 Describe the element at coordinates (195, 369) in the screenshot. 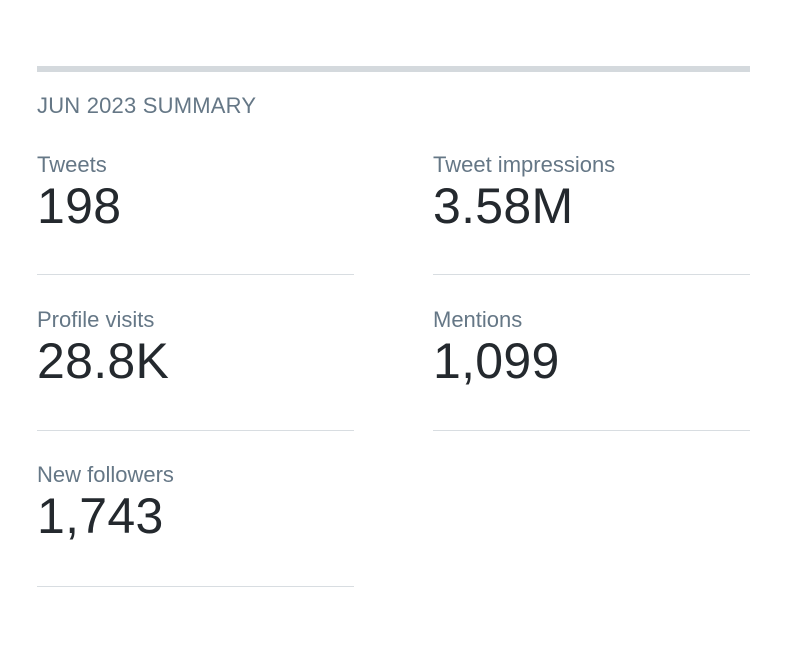

I see `stat-profile-visits: Profile visits 28.8K` at that location.